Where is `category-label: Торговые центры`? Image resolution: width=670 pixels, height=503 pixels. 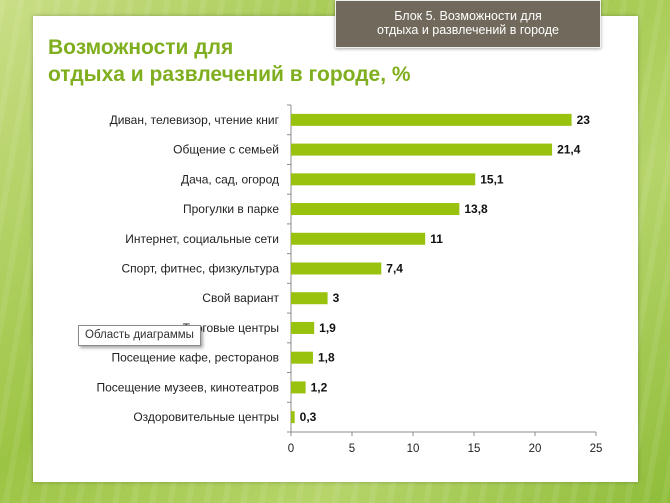 category-label: Торговые центры is located at coordinates (231, 328).